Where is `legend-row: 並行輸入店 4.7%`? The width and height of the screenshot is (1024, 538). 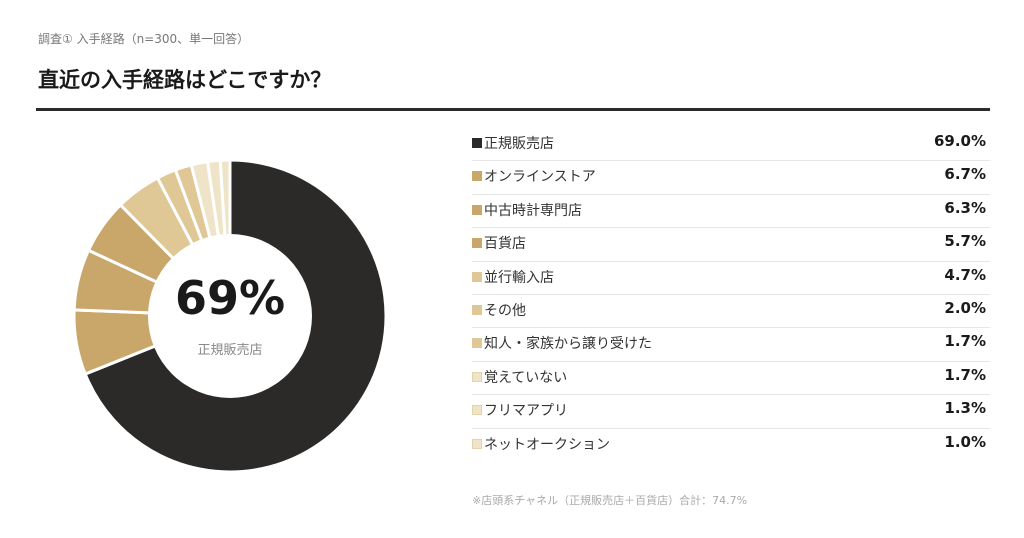 legend-row: 並行輸入店 4.7% is located at coordinates (731, 278).